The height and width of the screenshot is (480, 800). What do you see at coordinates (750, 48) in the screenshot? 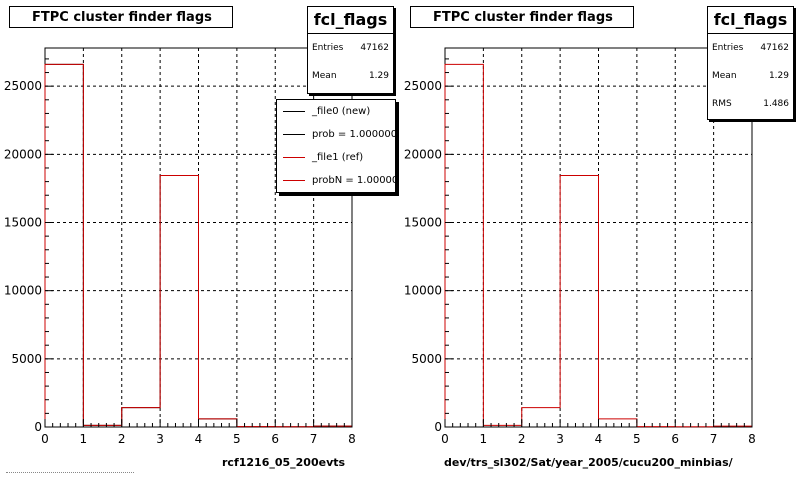
I see `right-stats-entries-row: Entries 47162` at bounding box center [750, 48].